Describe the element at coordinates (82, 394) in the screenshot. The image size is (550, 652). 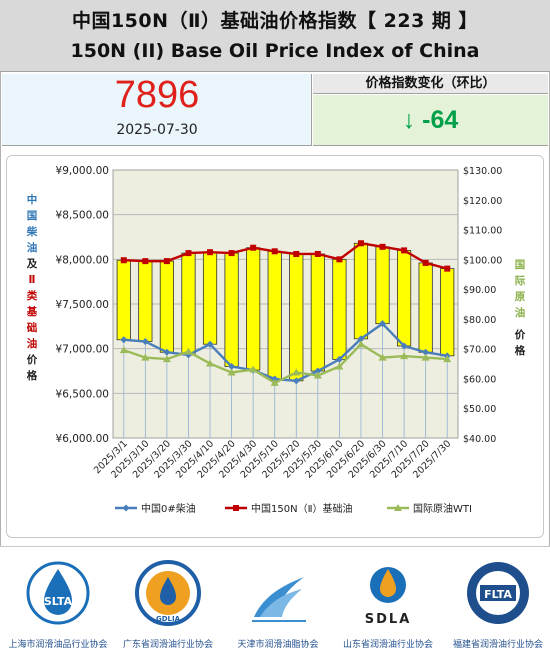
I see `left-tick-label: ¥6,500.00` at that location.